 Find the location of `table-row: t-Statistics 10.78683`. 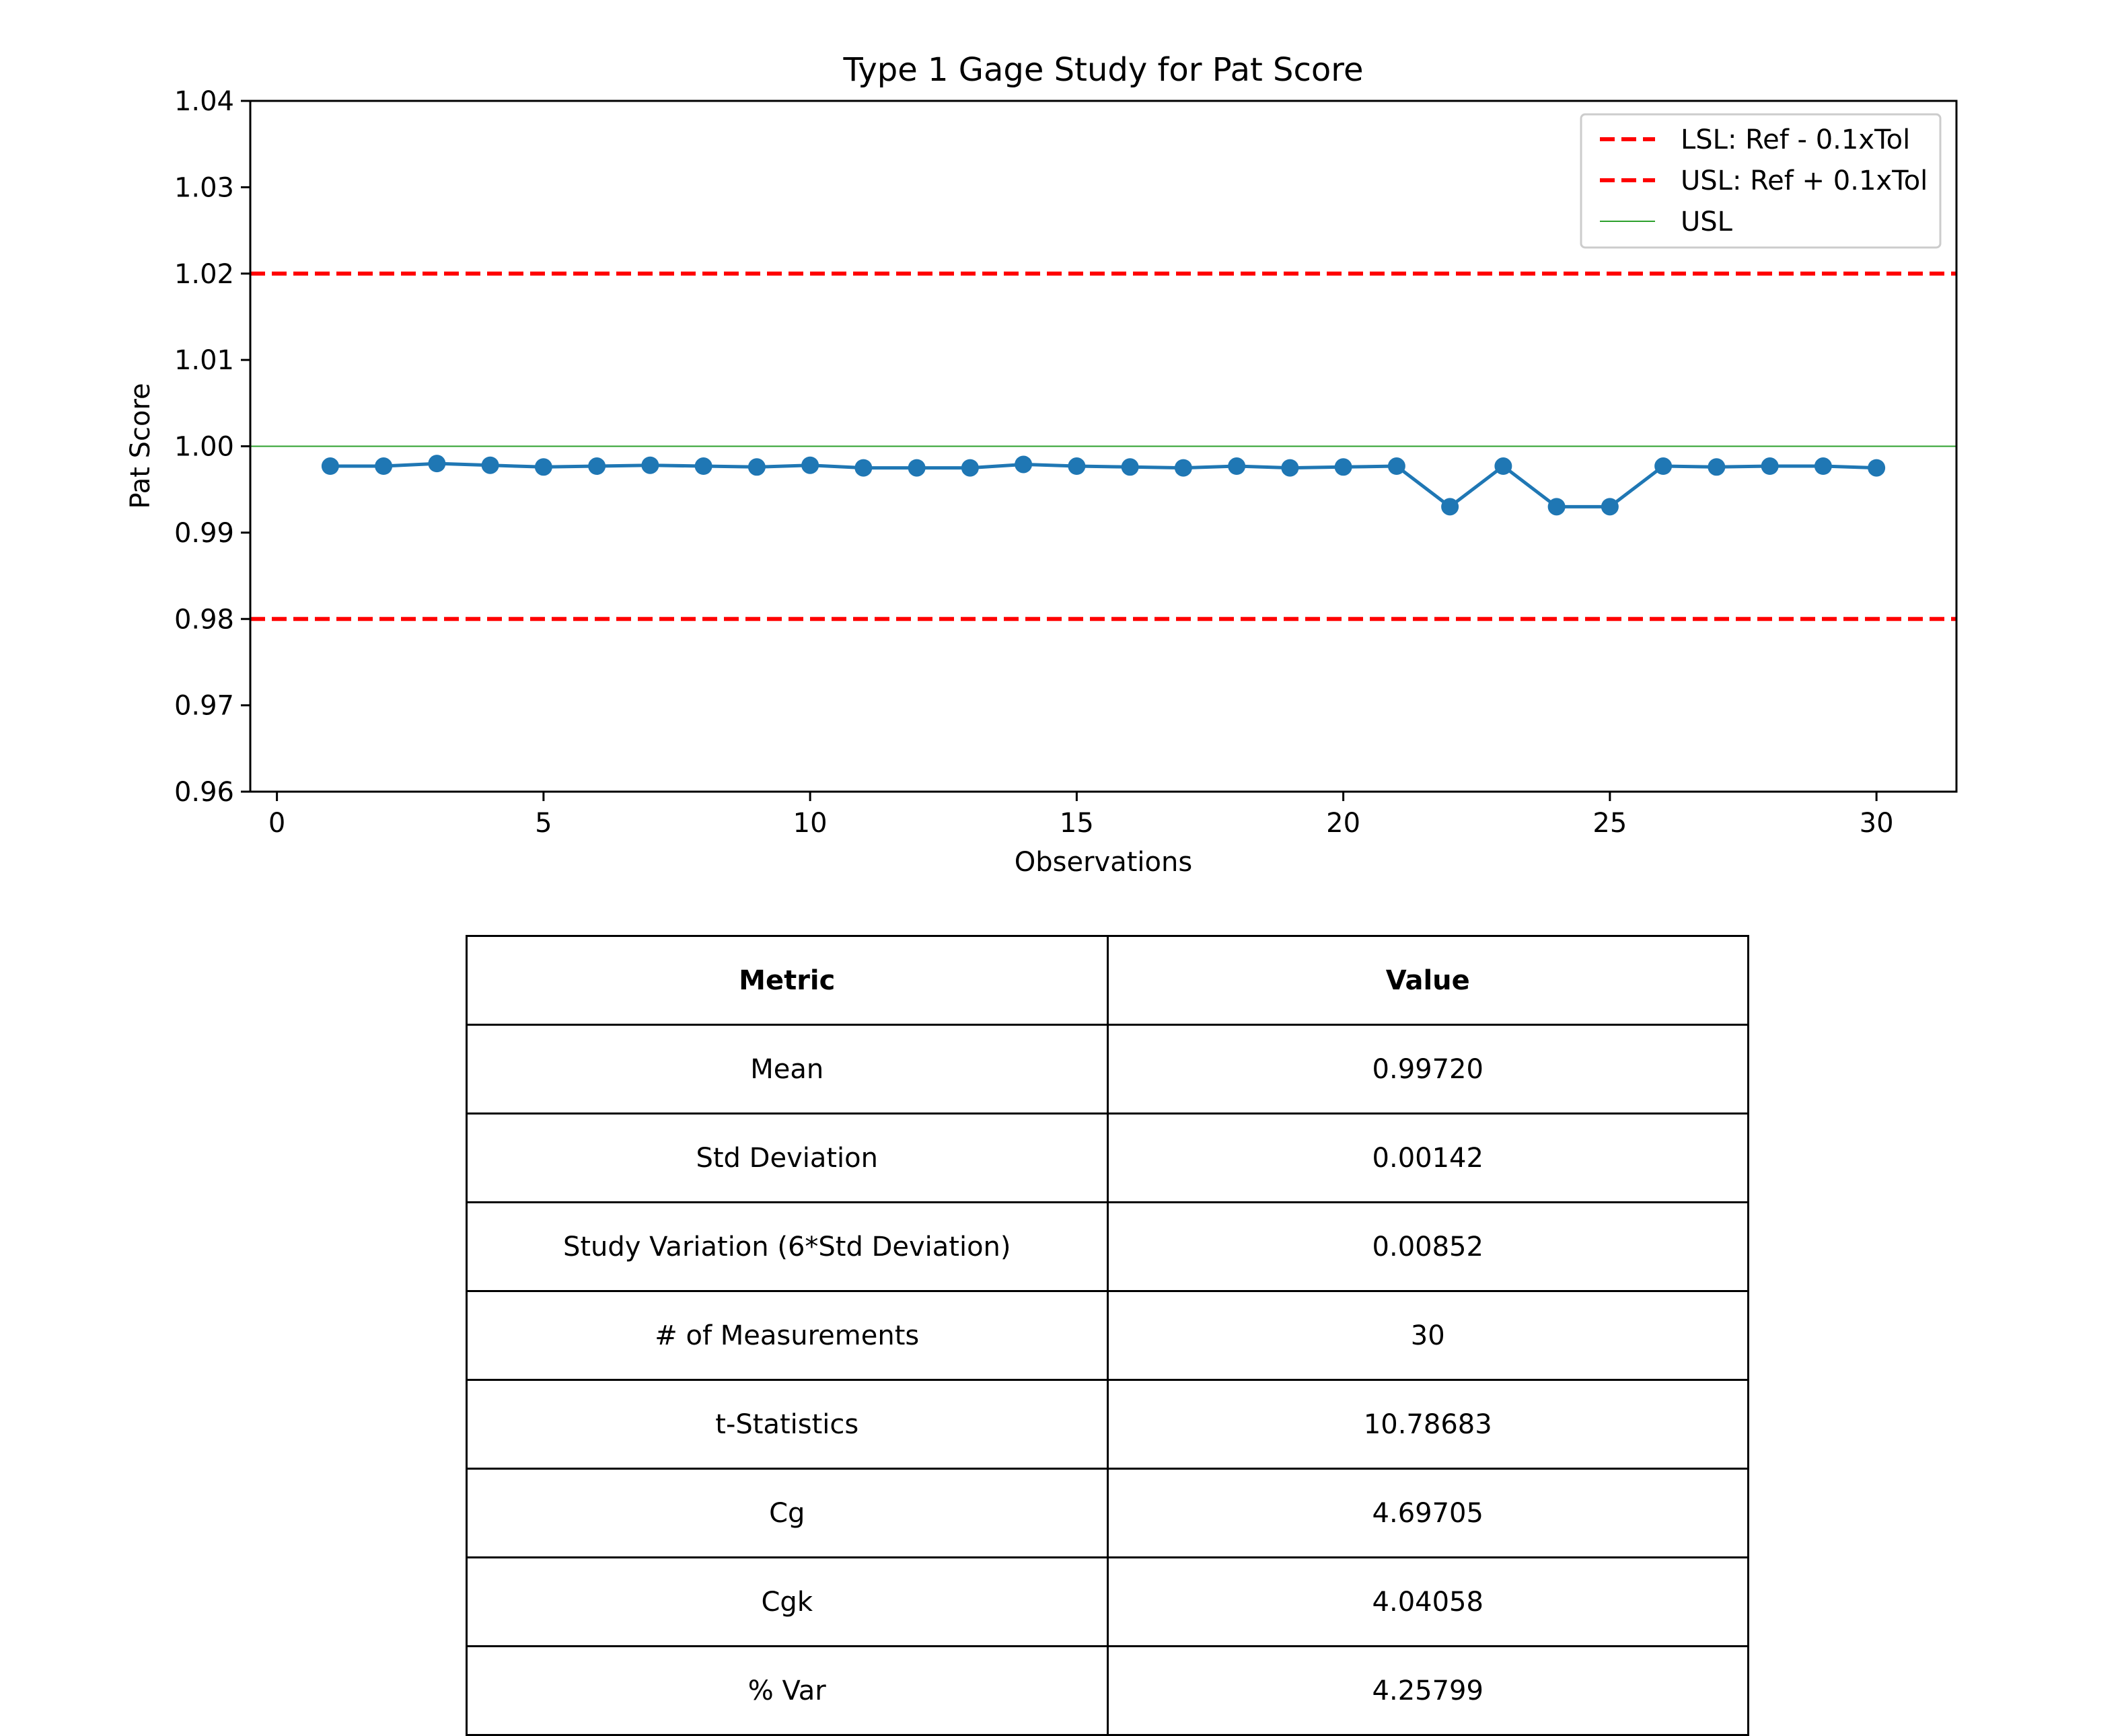

table-row: t-Statistics 10.78683 is located at coordinates (1107, 1424).